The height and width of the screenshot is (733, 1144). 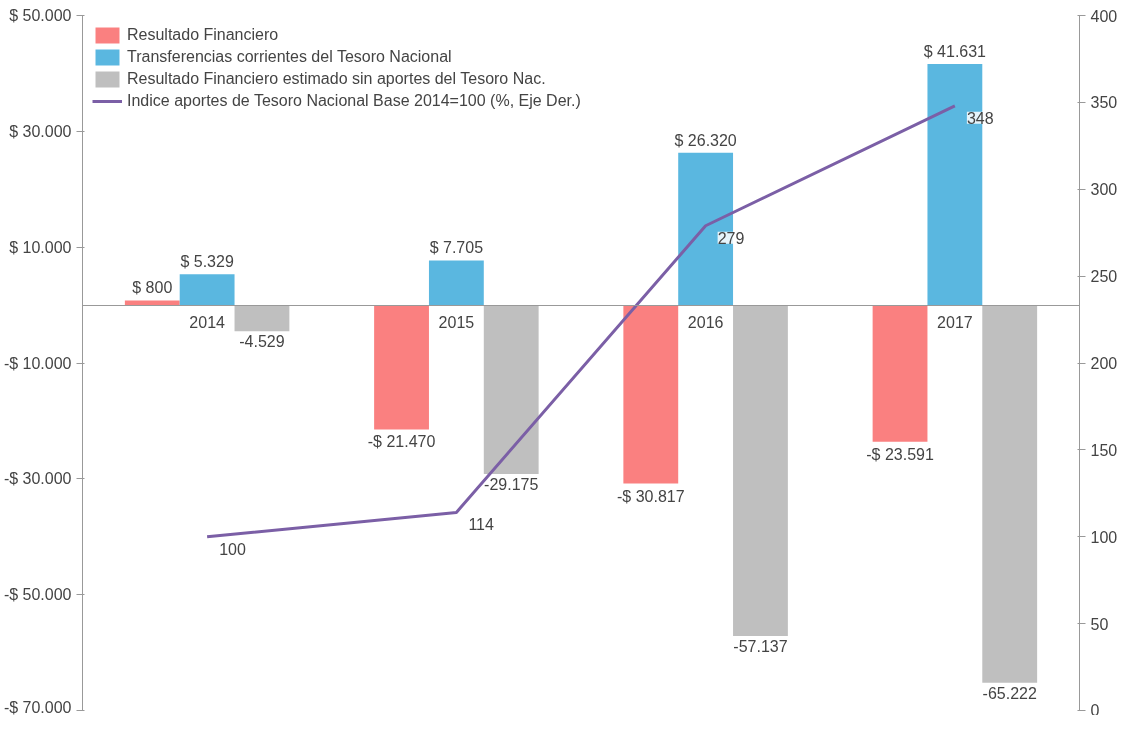 I want to click on y2-tick-label: 300, so click(x=1104, y=190).